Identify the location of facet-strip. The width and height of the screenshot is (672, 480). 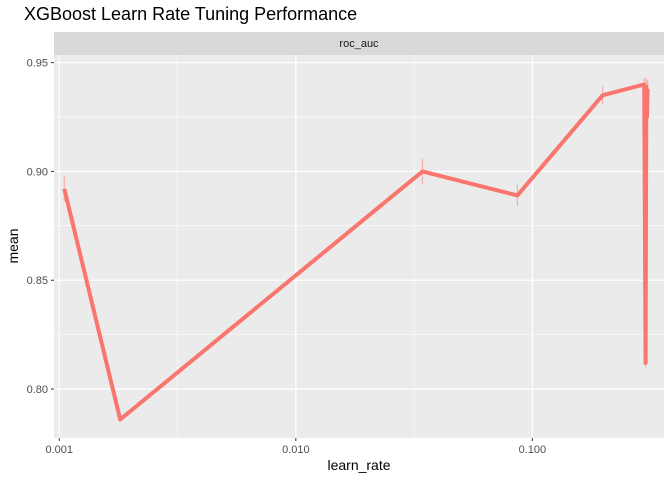
(359, 43).